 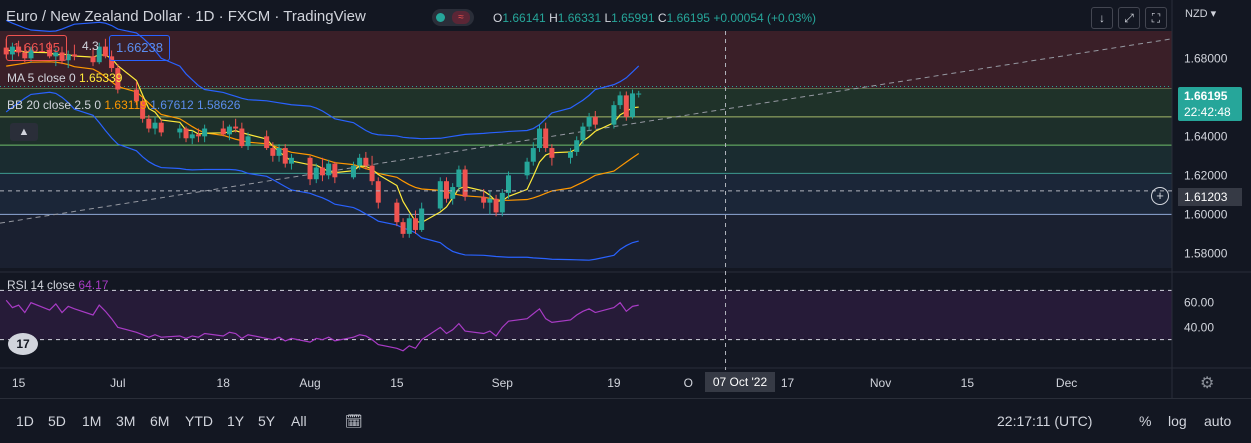 I want to click on price-tick-label: 1.62000, so click(x=1206, y=175).